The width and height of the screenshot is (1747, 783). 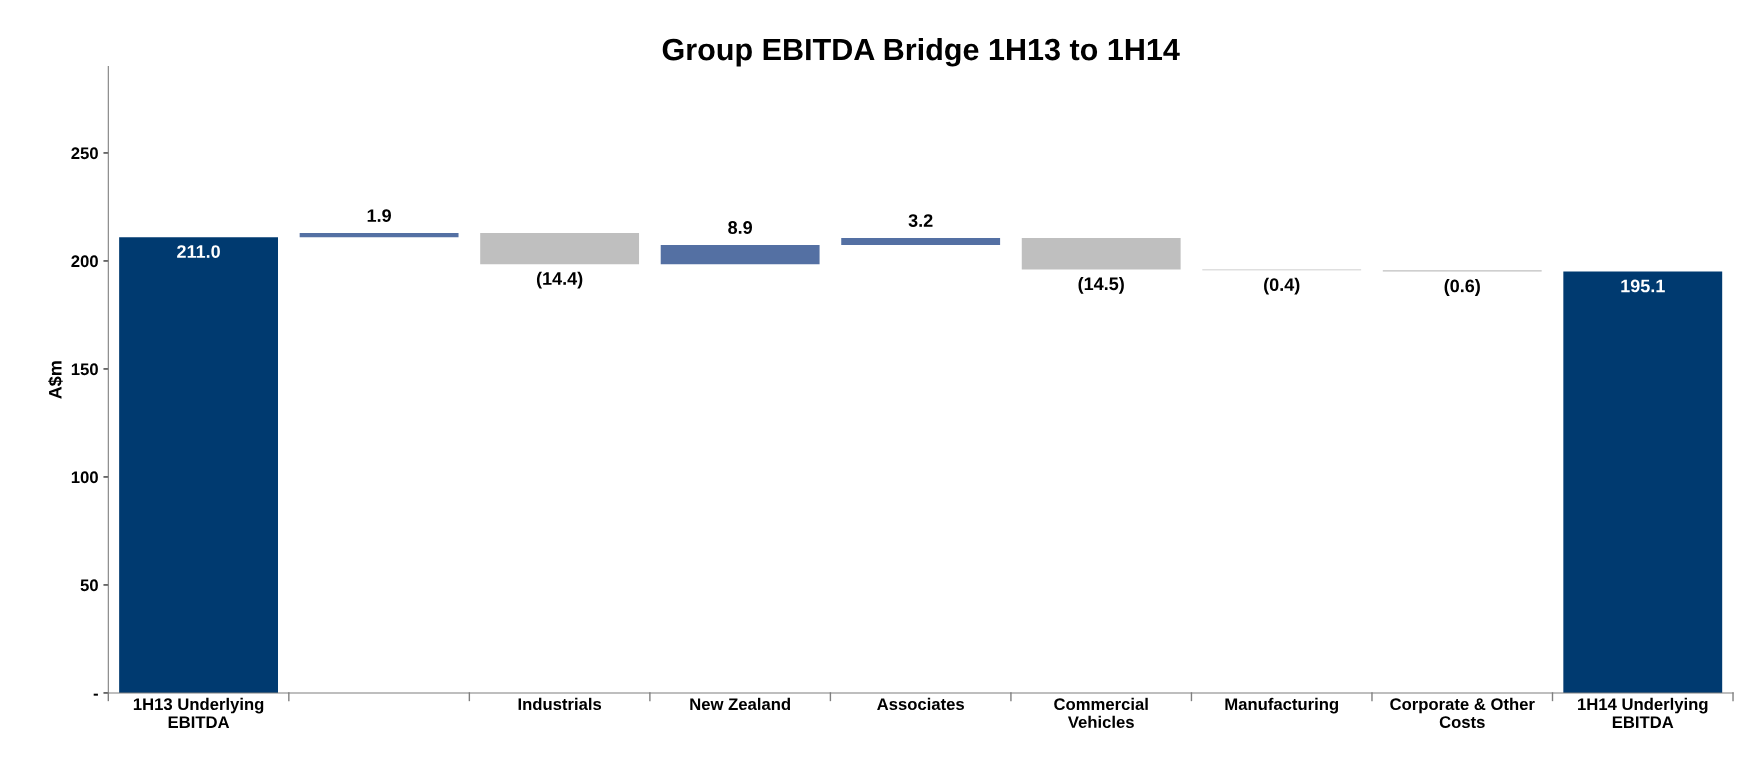 I want to click on x-tick-label: Industrials, so click(x=560, y=704).